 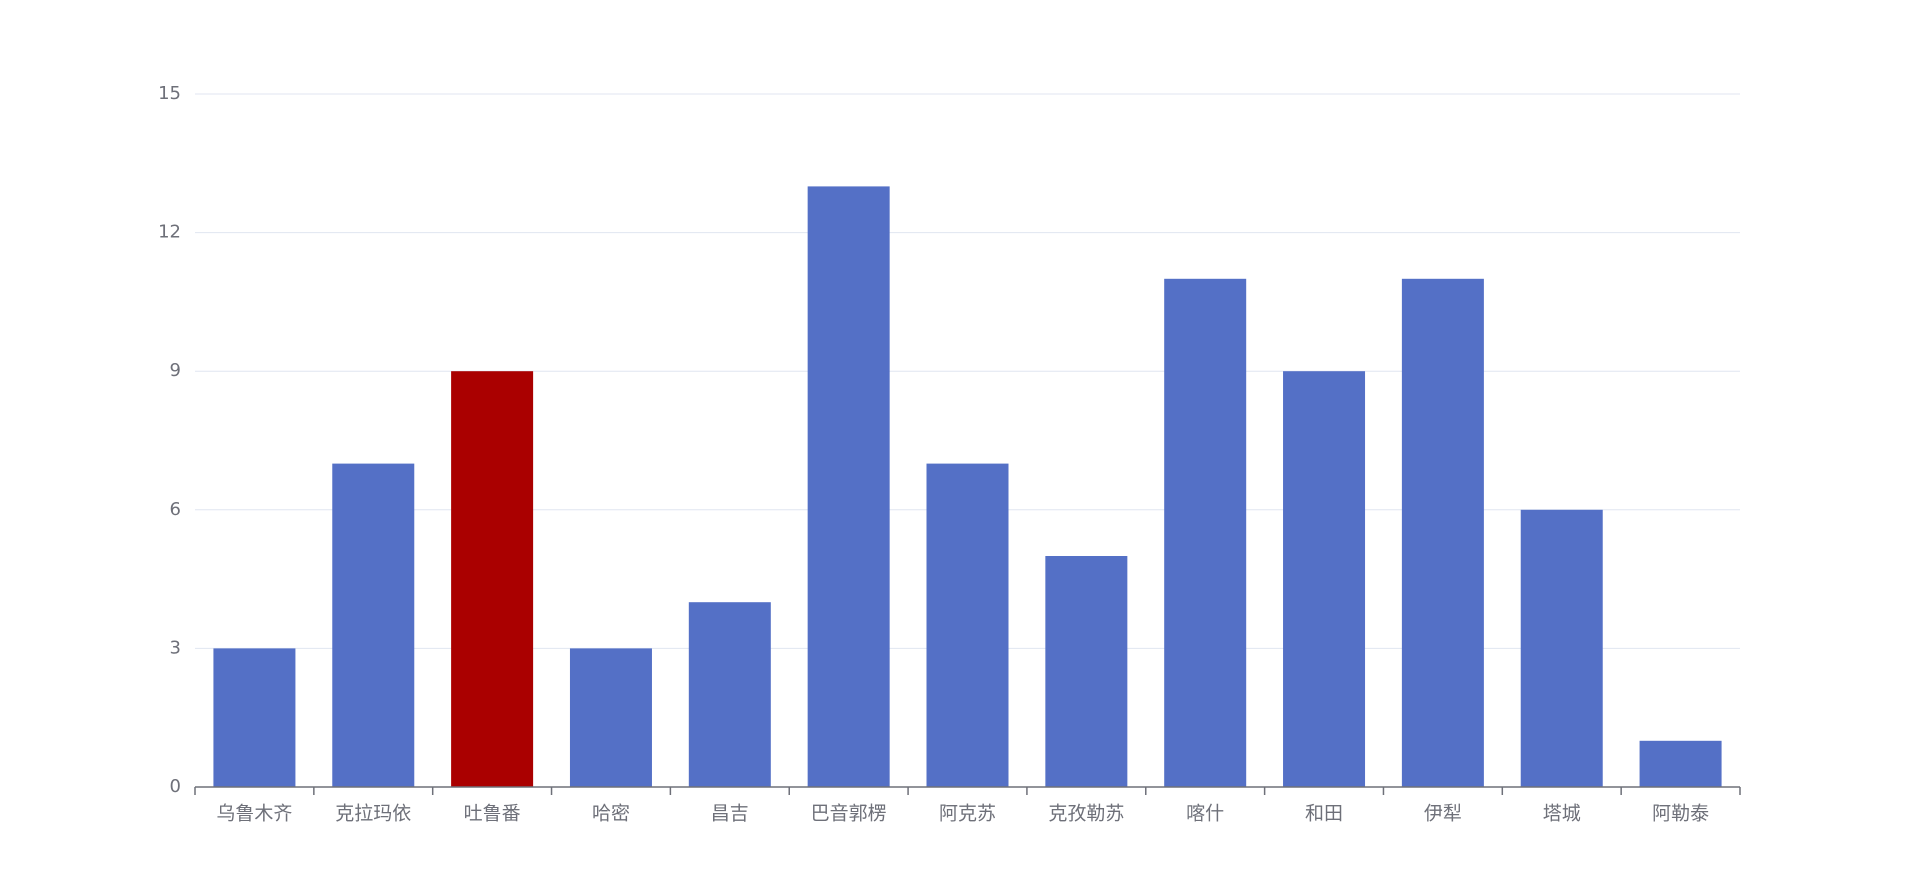 I want to click on y-tick-label: 3, so click(x=175, y=647).